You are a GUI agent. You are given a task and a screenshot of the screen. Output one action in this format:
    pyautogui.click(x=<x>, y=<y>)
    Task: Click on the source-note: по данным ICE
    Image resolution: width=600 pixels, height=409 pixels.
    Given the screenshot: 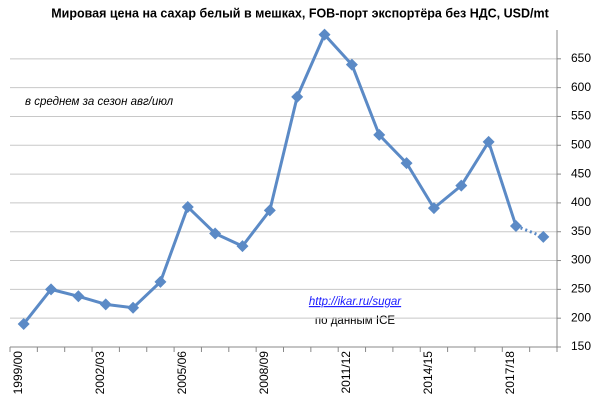 What is the action you would take?
    pyautogui.click(x=355, y=321)
    